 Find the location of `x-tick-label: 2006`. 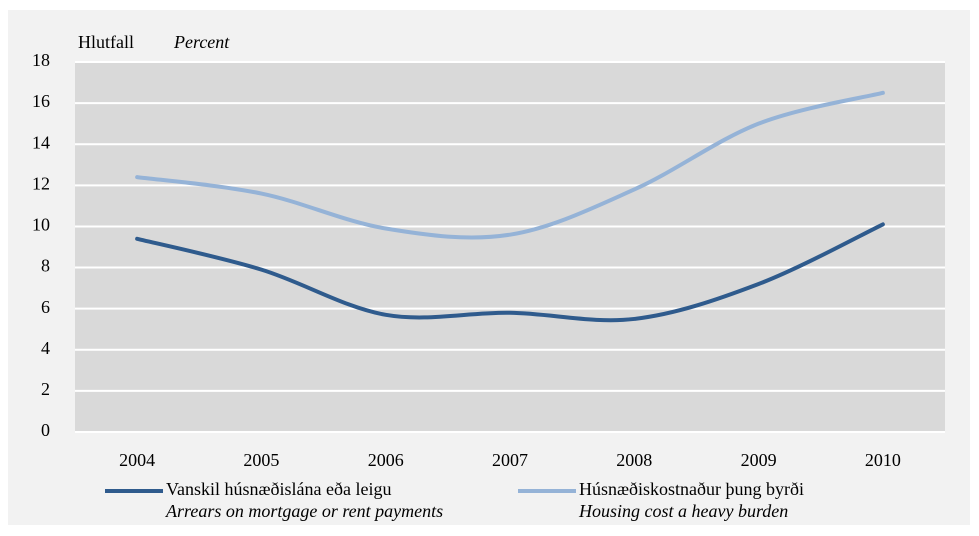

x-tick-label: 2006 is located at coordinates (386, 460).